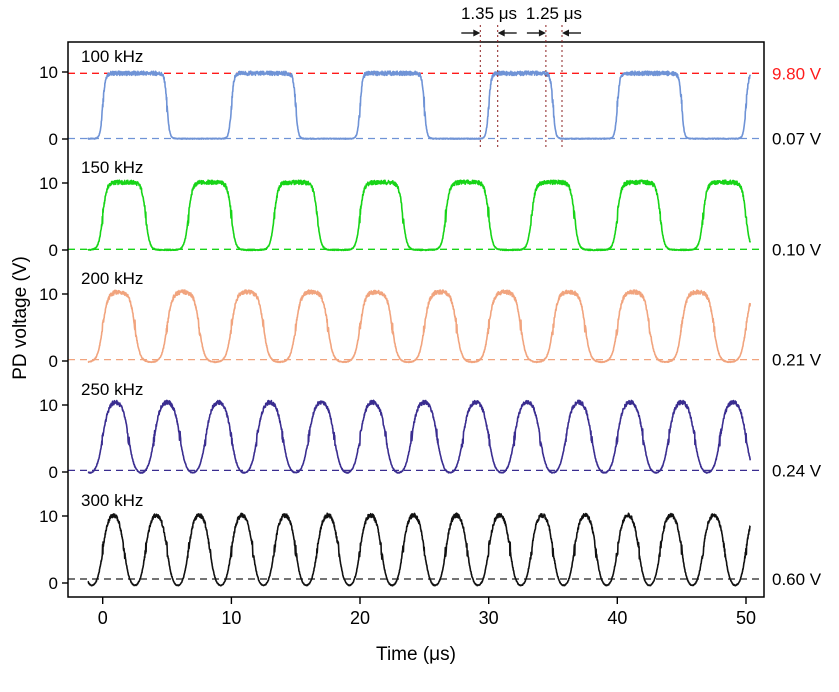  What do you see at coordinates (489, 618) in the screenshot?
I see `x-tick-label: 30` at bounding box center [489, 618].